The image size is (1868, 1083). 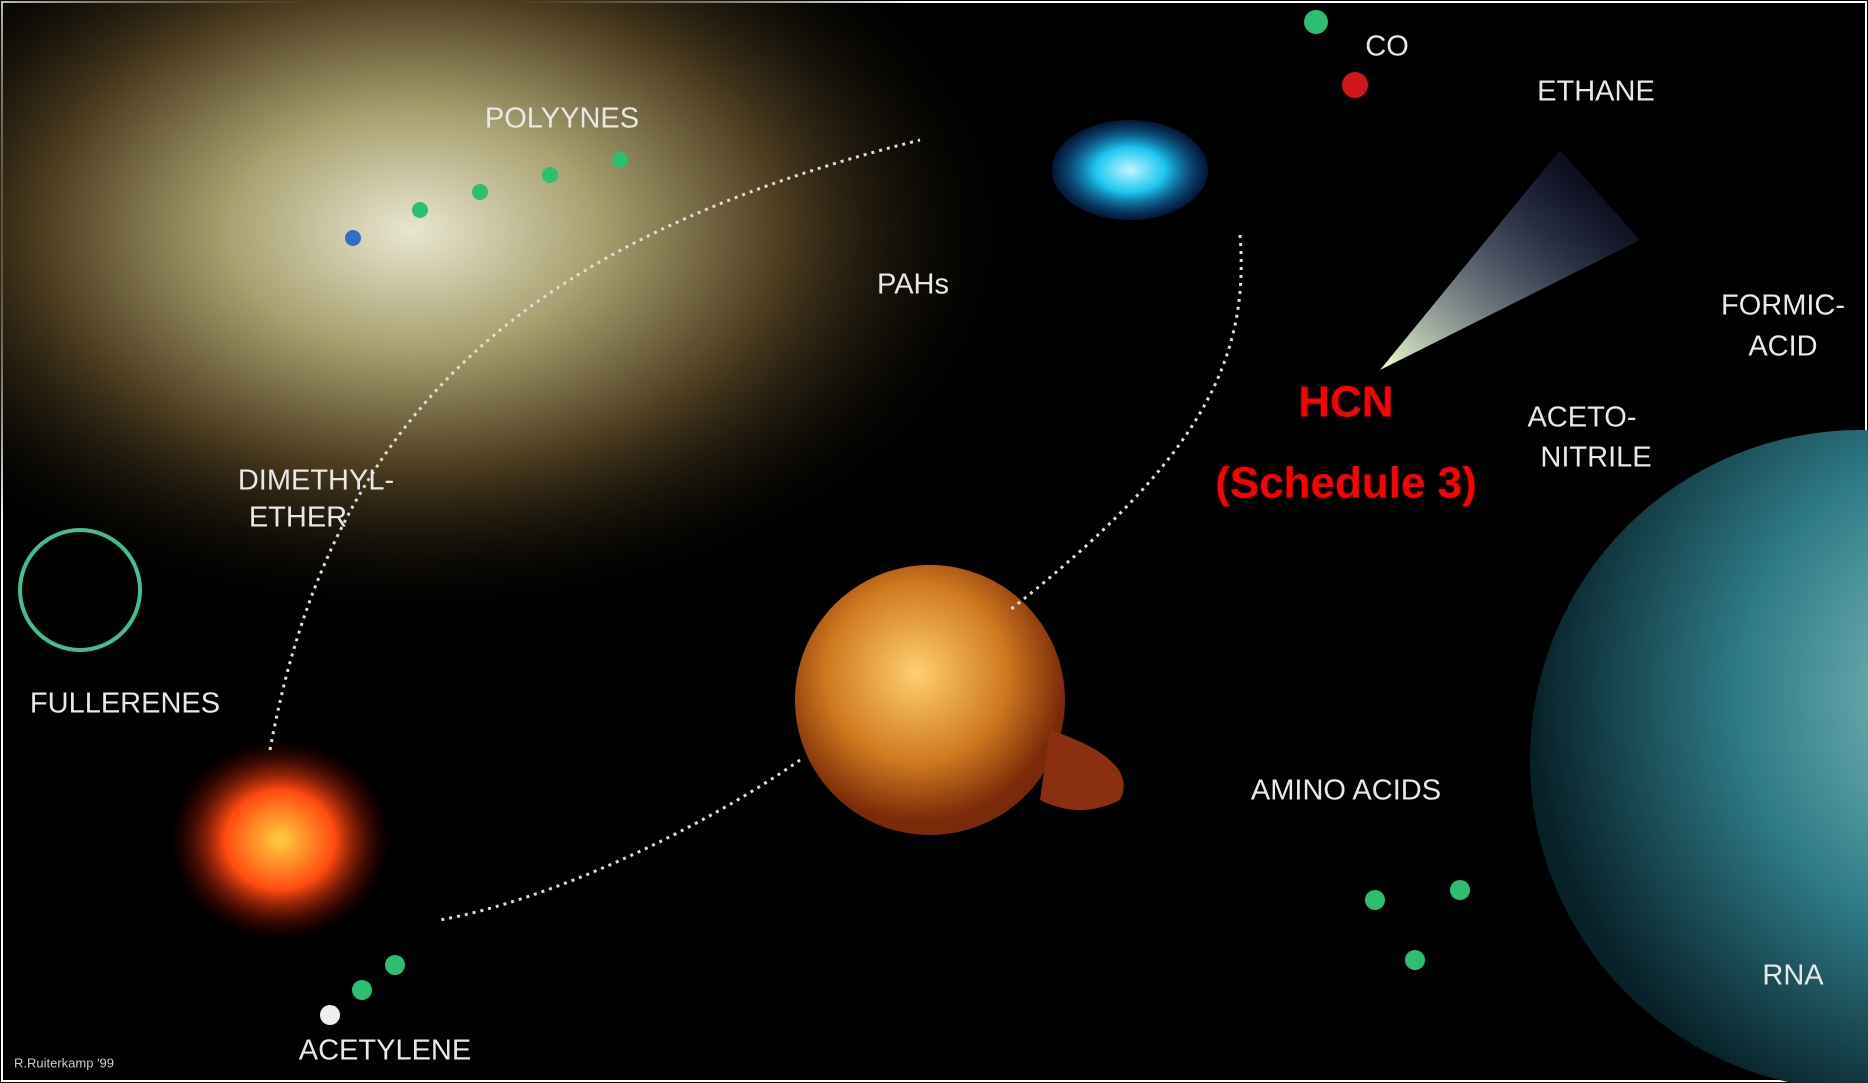 What do you see at coordinates (1699, 756) in the screenshot?
I see `planet` at bounding box center [1699, 756].